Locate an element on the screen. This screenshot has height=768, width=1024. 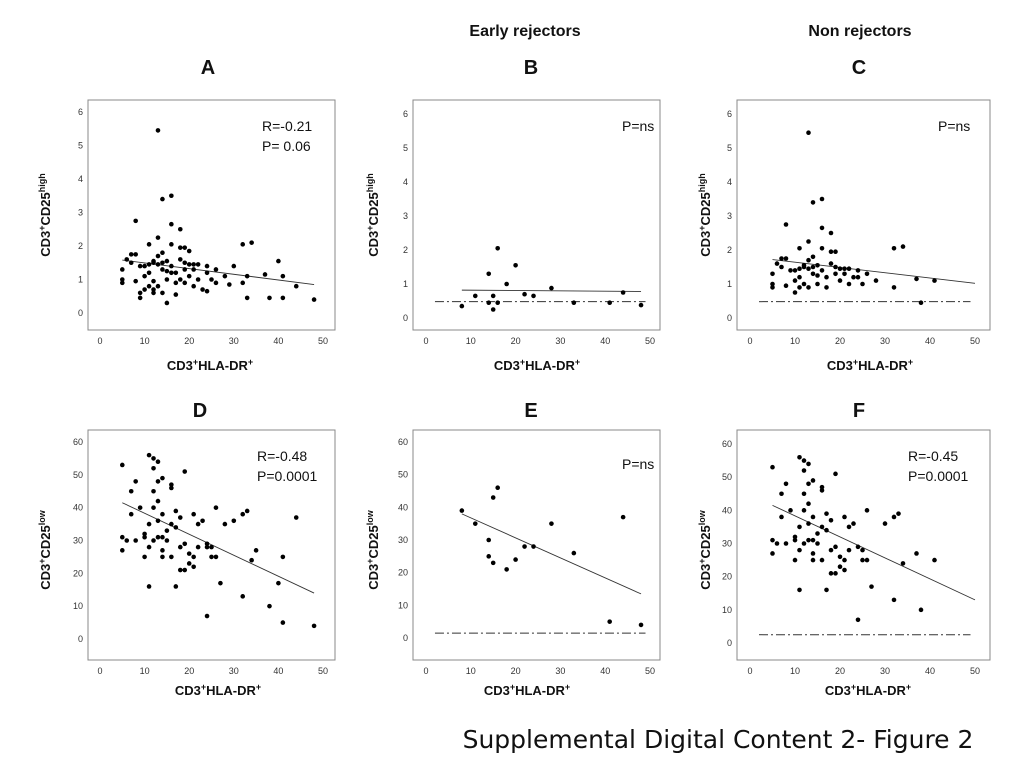
x-tick-label: 10 is located at coordinates (795, 671).